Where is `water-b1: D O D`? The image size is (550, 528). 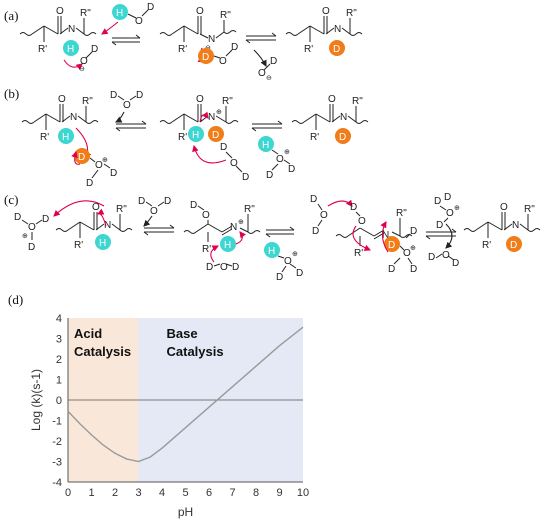 water-b1: D O D is located at coordinates (126, 106).